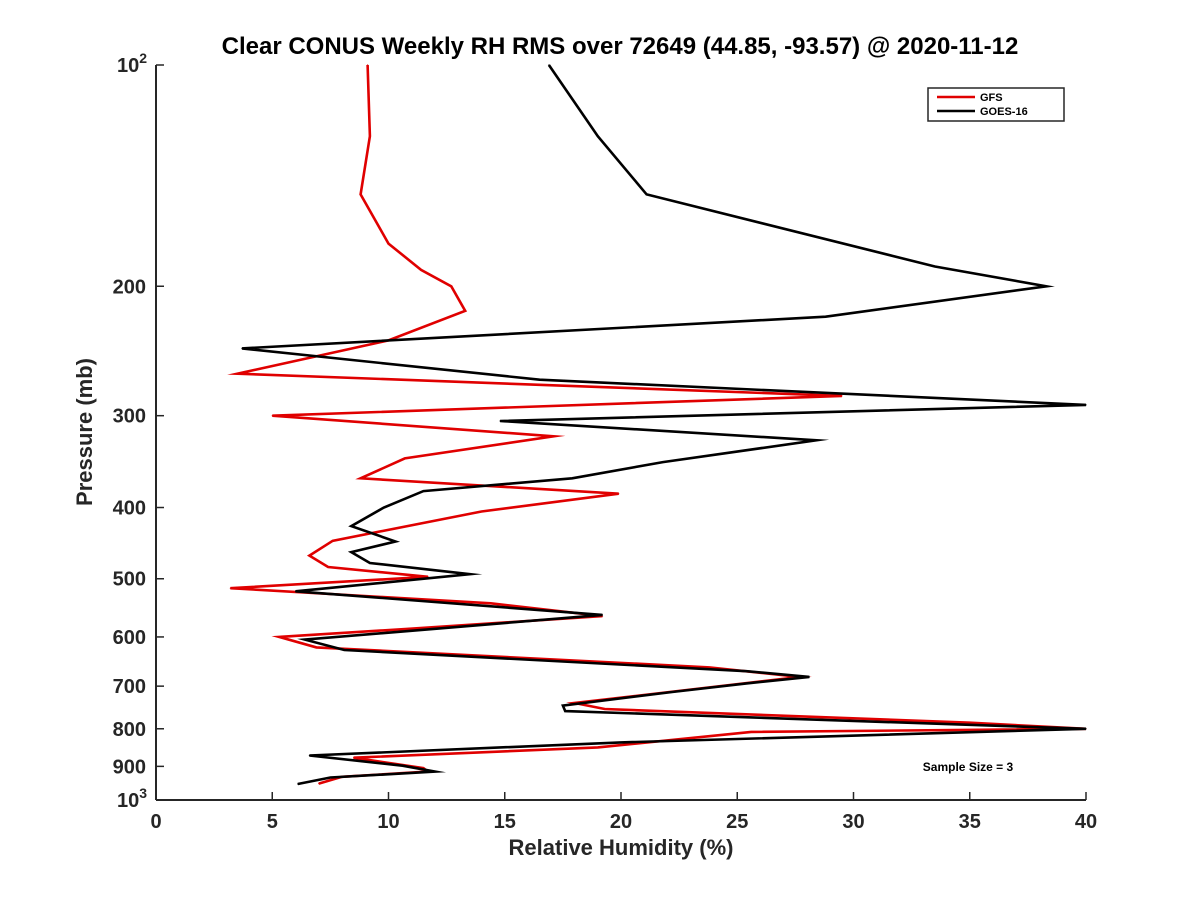  Describe the element at coordinates (129, 638) in the screenshot. I see `y-tick-label: 600` at that location.